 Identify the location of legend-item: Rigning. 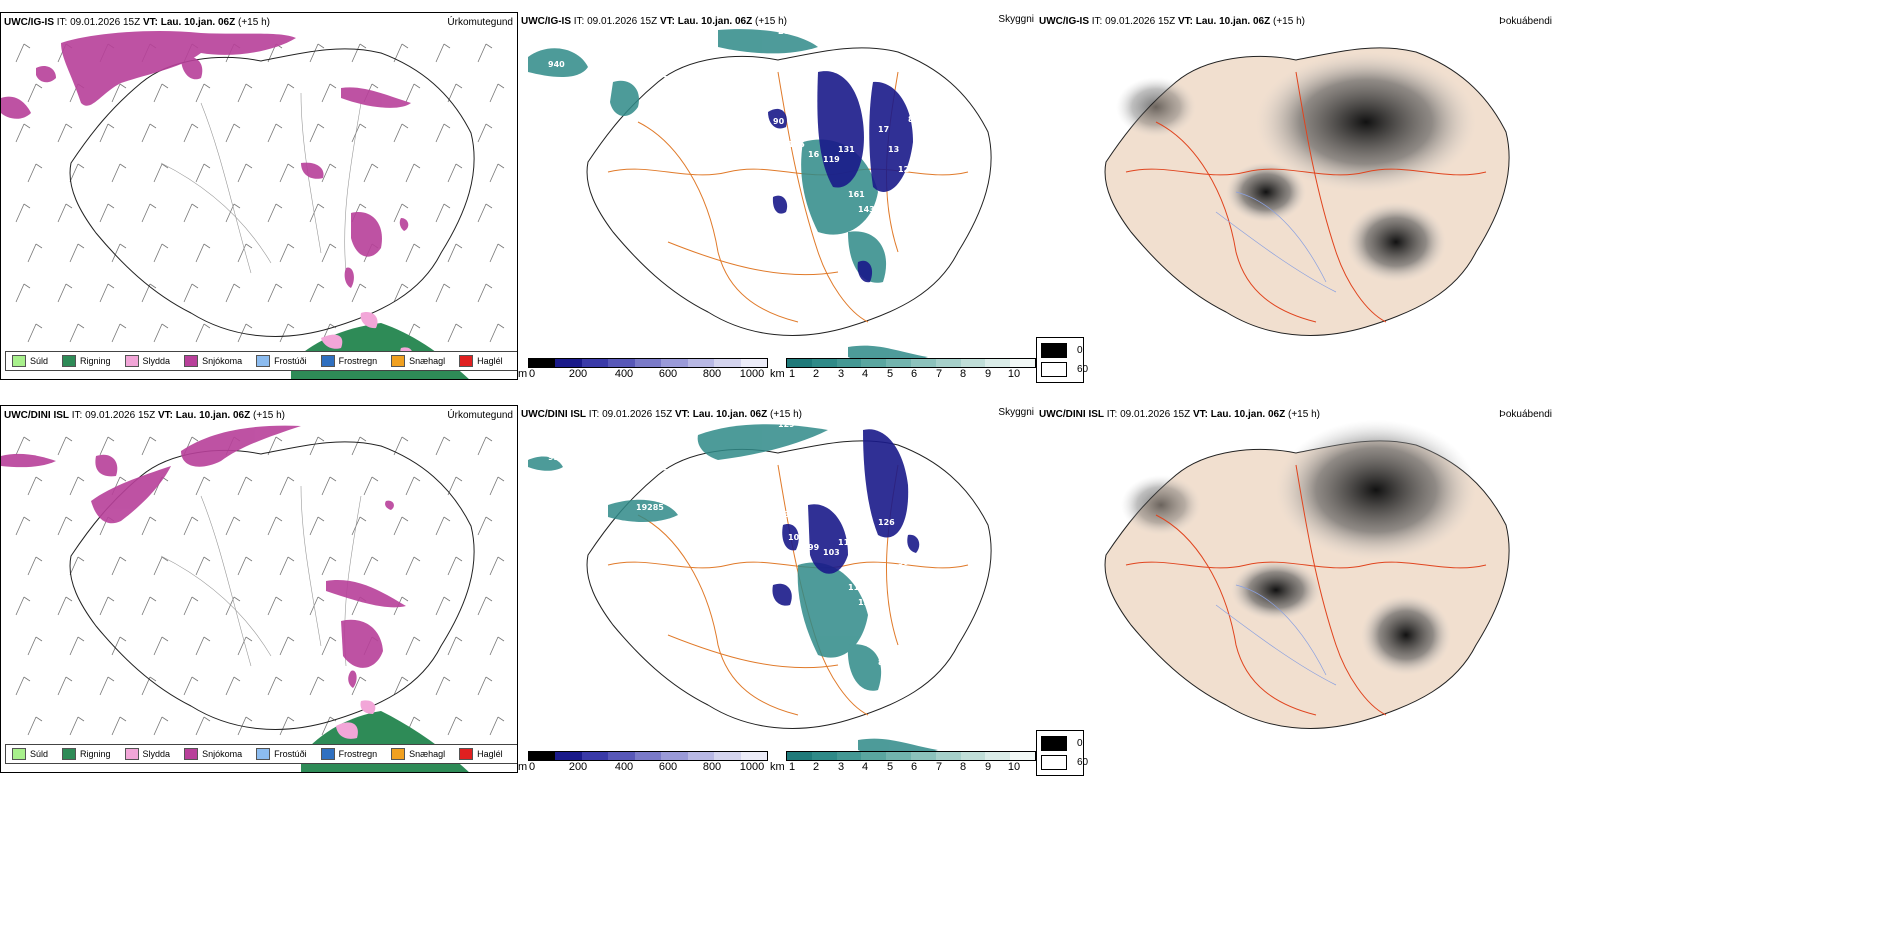
(86, 754).